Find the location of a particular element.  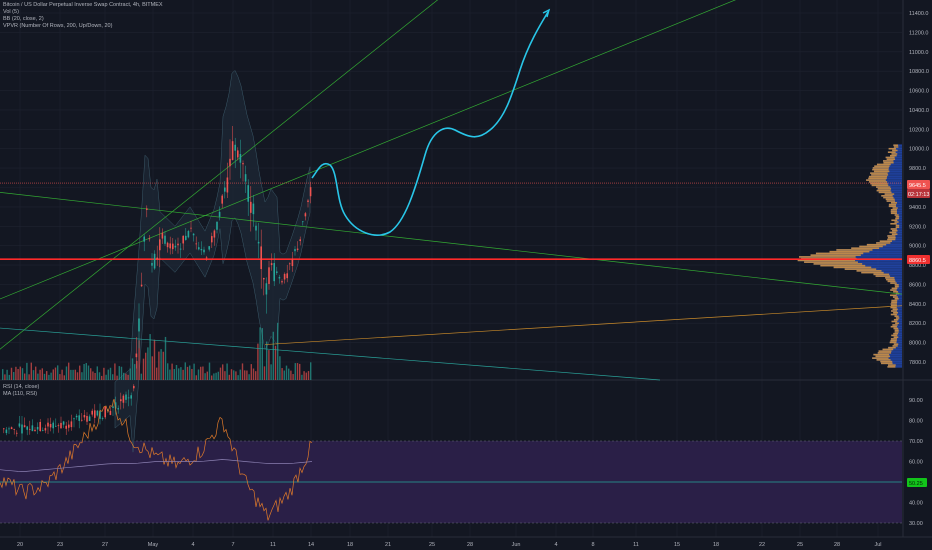

rsi-value-tag is located at coordinates (917, 482).